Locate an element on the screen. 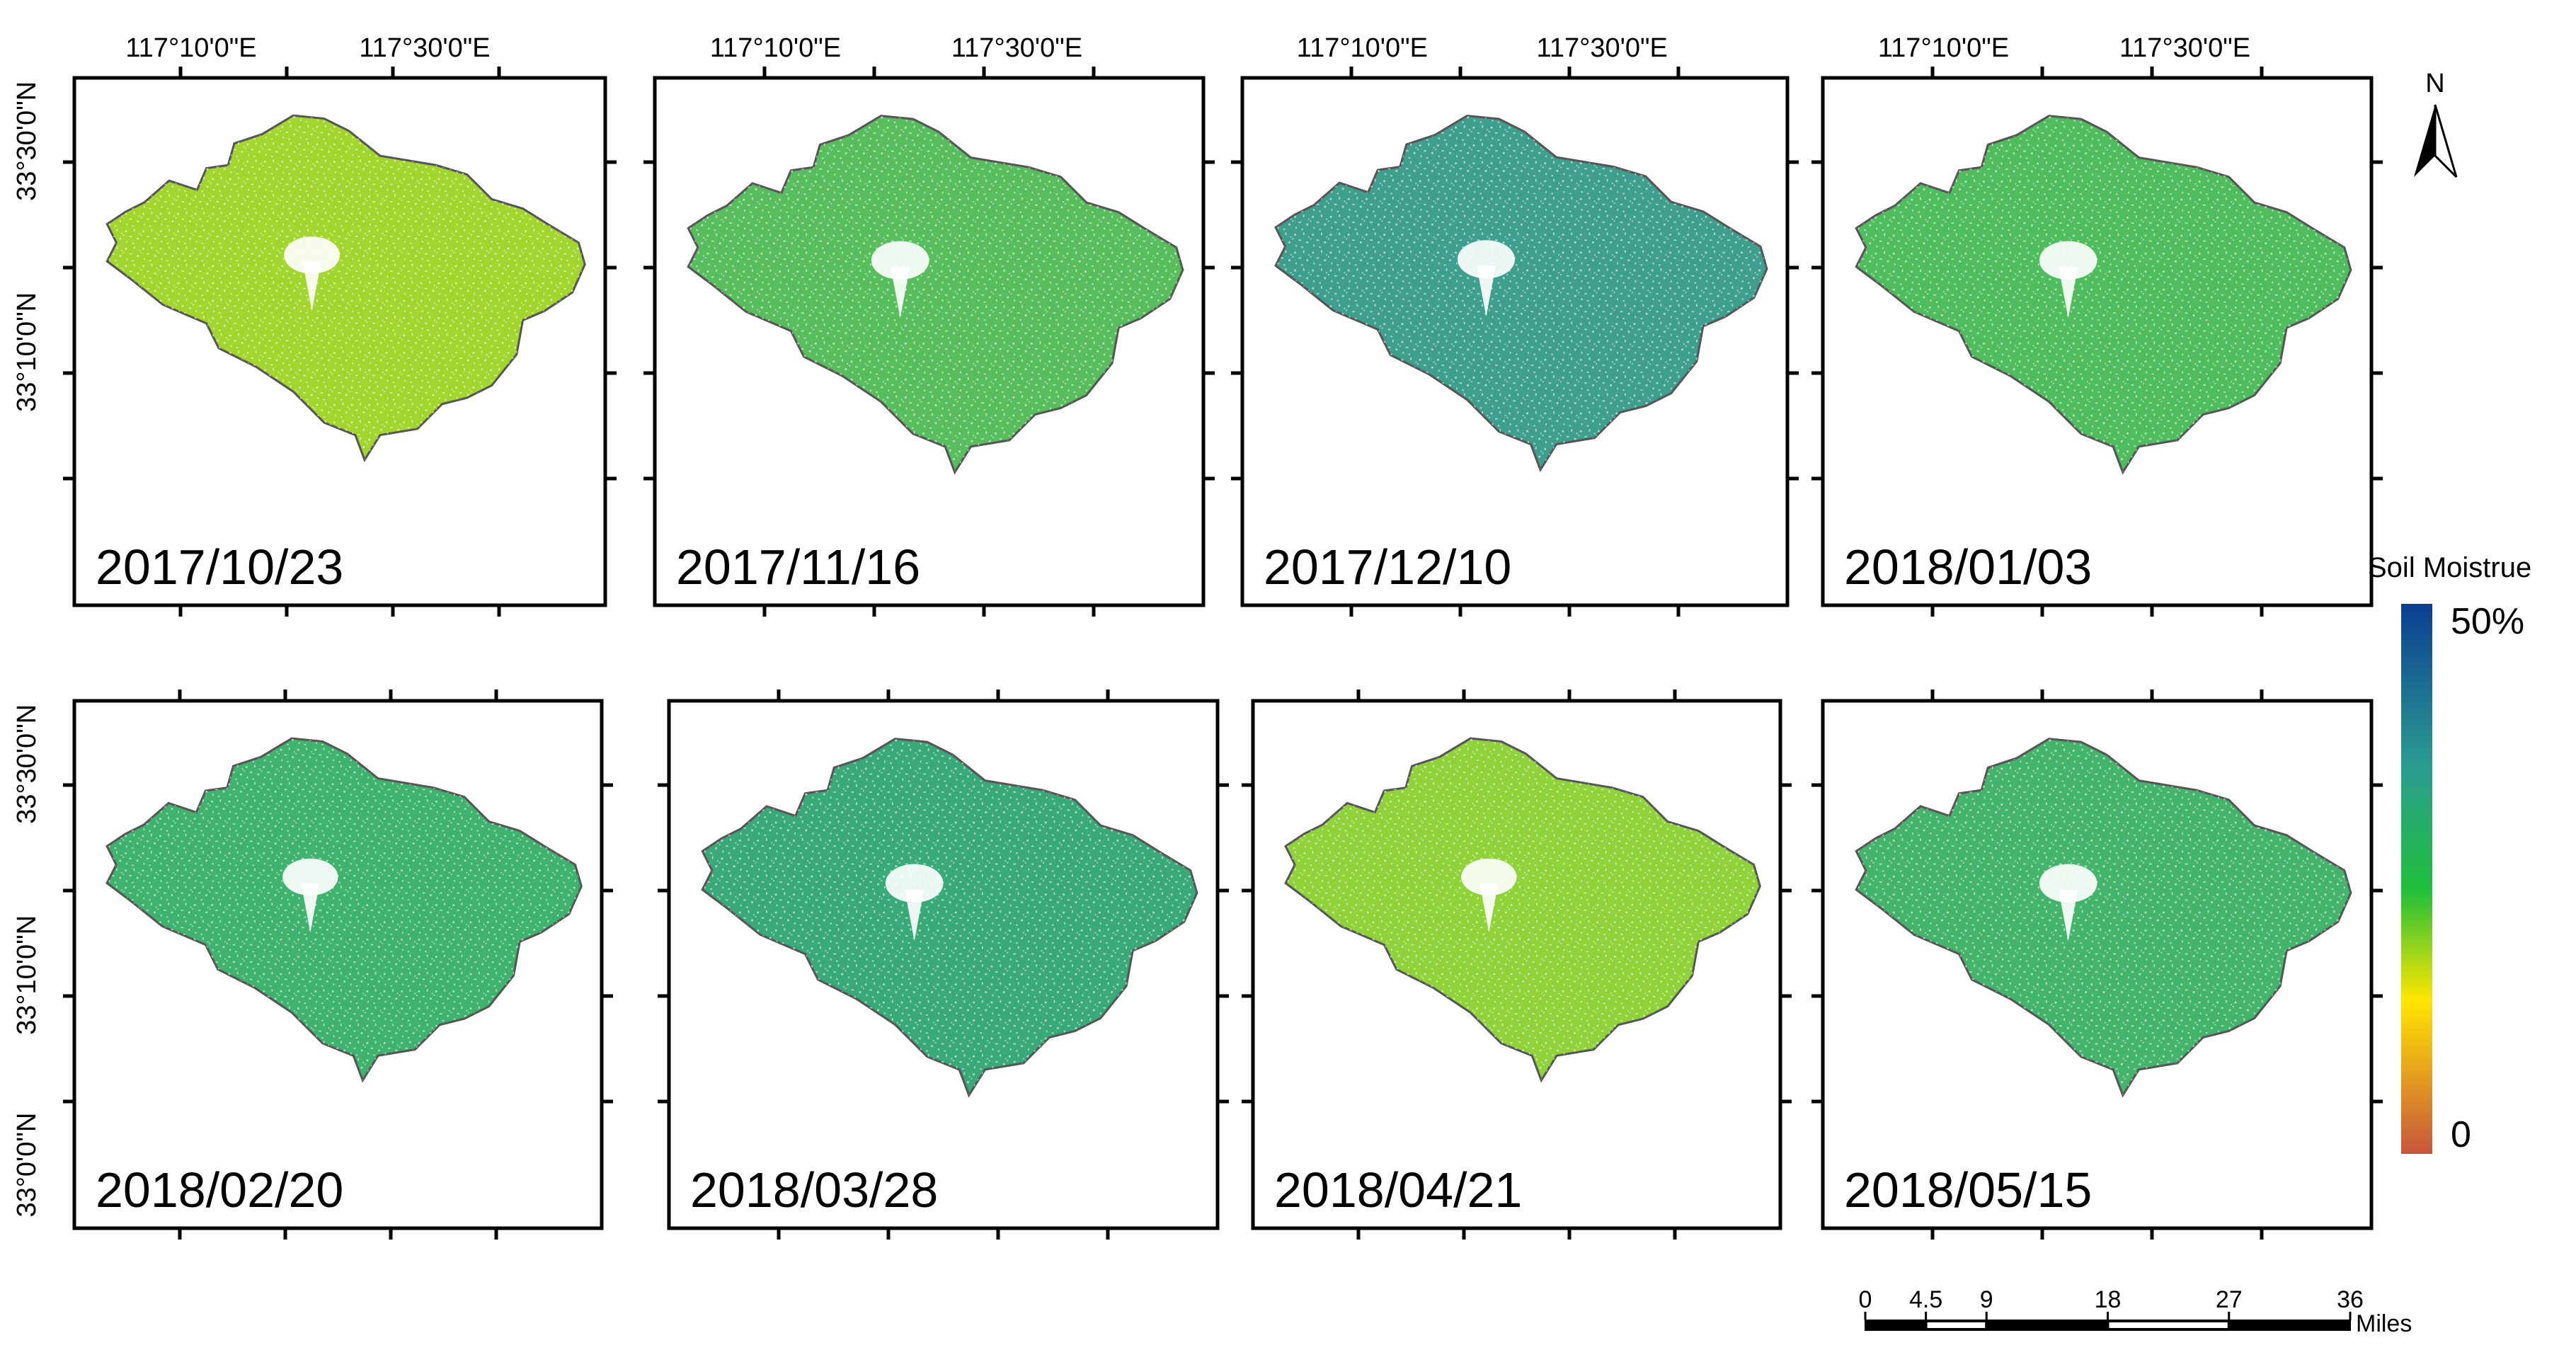 The image size is (2576, 1362). panel-date-label: 2017/11/16 is located at coordinates (798, 567).